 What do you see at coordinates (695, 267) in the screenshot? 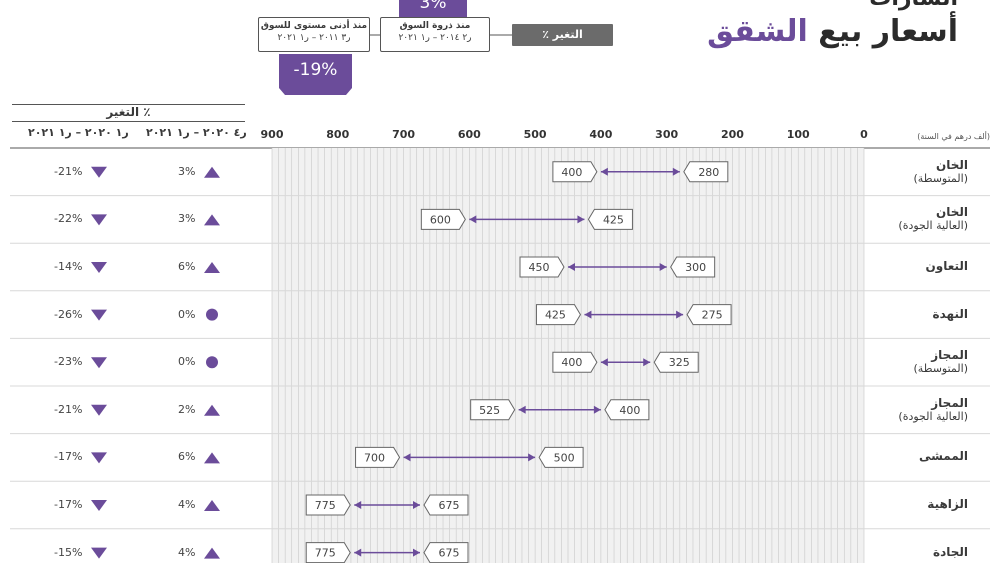
I see `value-label-low: 300` at bounding box center [695, 267].